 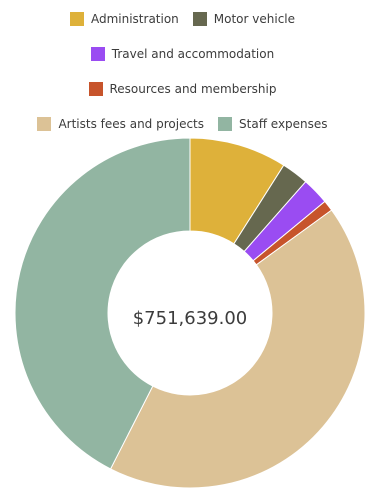 I want to click on legend-item-motor-vehicle: Motor vehicle, so click(x=244, y=18).